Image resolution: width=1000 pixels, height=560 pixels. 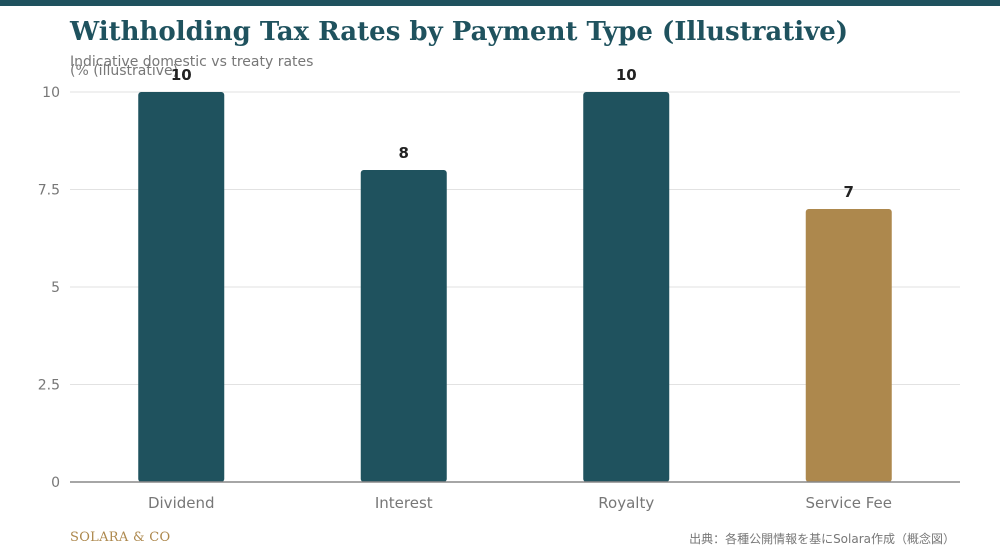 I want to click on y-axis-unit-label: (% (illustrative), so click(x=124, y=71).